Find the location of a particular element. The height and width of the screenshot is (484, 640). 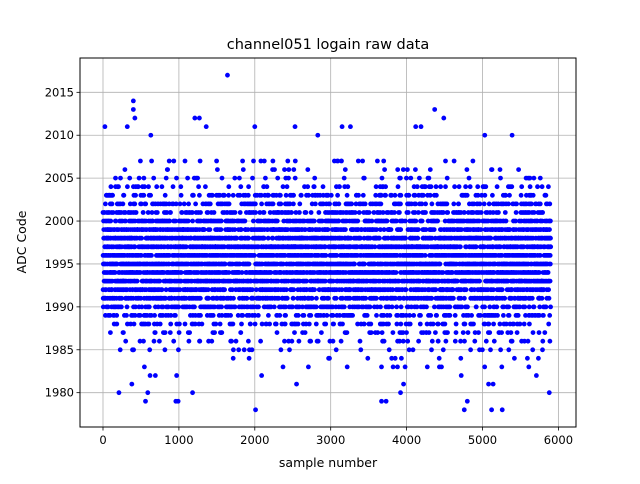

x-tick-label: 5000 is located at coordinates (482, 440).